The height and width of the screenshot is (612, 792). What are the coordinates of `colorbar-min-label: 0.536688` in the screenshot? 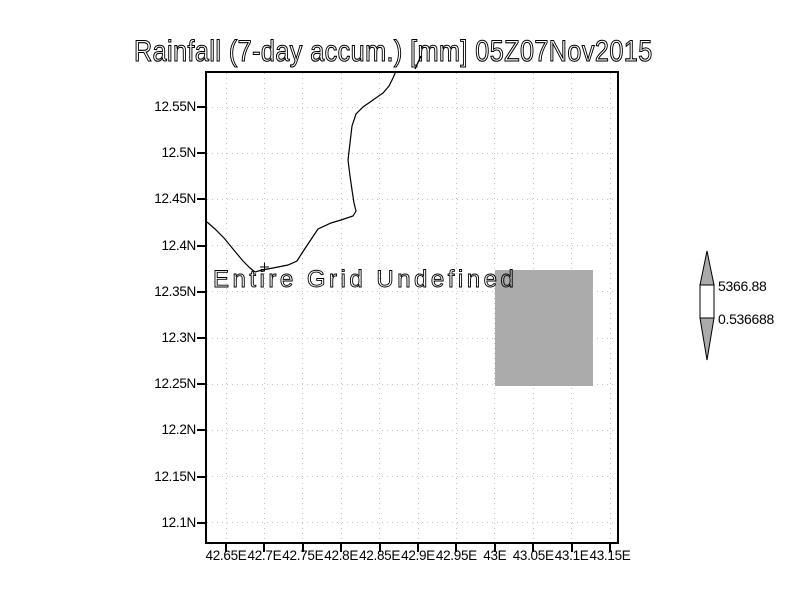 It's located at (746, 319).